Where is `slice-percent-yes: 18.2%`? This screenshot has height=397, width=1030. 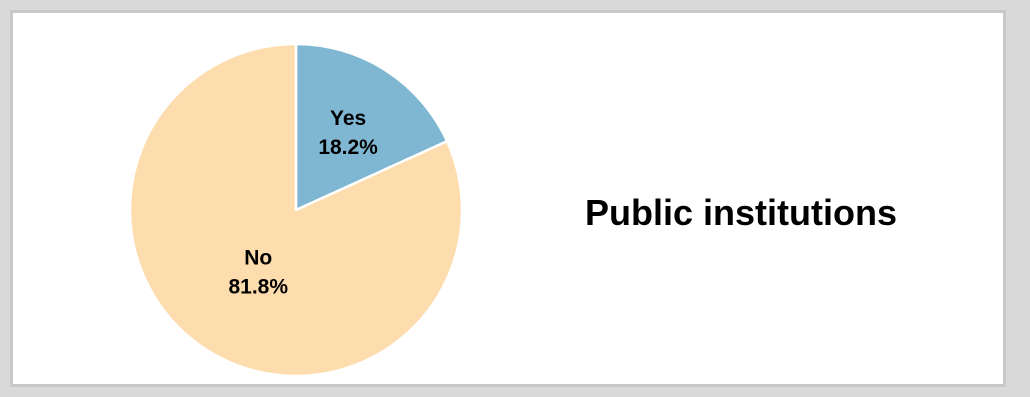 slice-percent-yes: 18.2% is located at coordinates (348, 147).